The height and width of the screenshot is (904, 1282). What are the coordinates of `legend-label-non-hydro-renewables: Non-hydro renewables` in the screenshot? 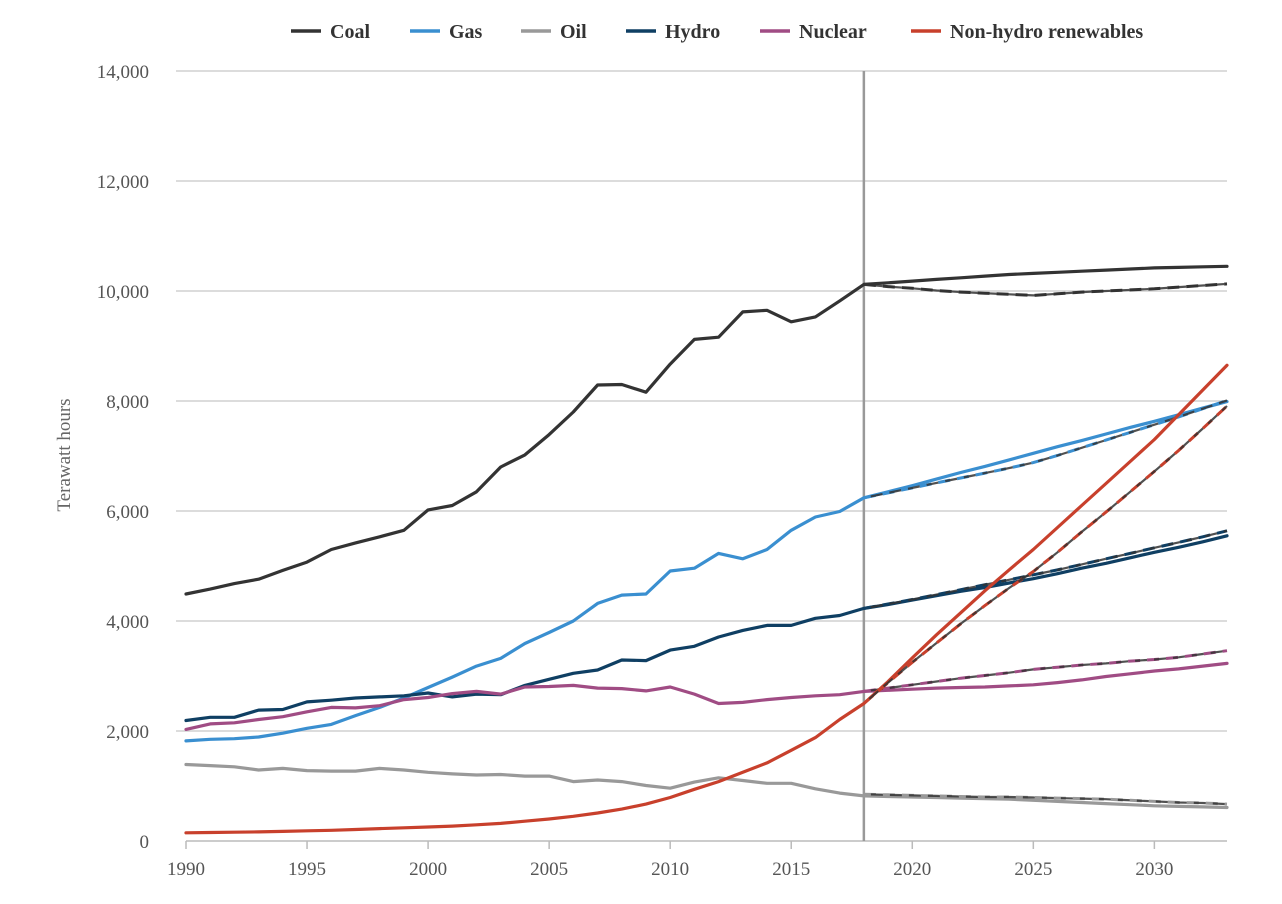 It's located at (1046, 32).